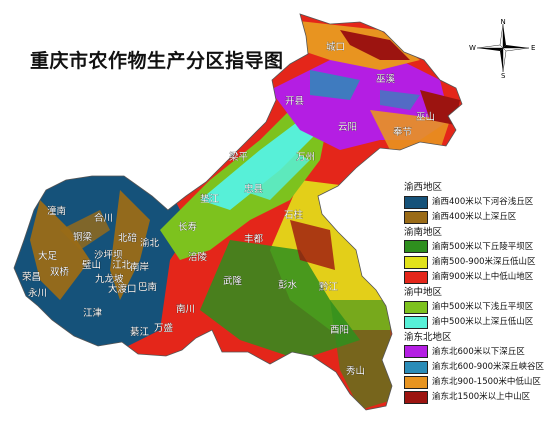  What do you see at coordinates (185, 309) in the screenshot?
I see `city-label: 南川` at bounding box center [185, 309].